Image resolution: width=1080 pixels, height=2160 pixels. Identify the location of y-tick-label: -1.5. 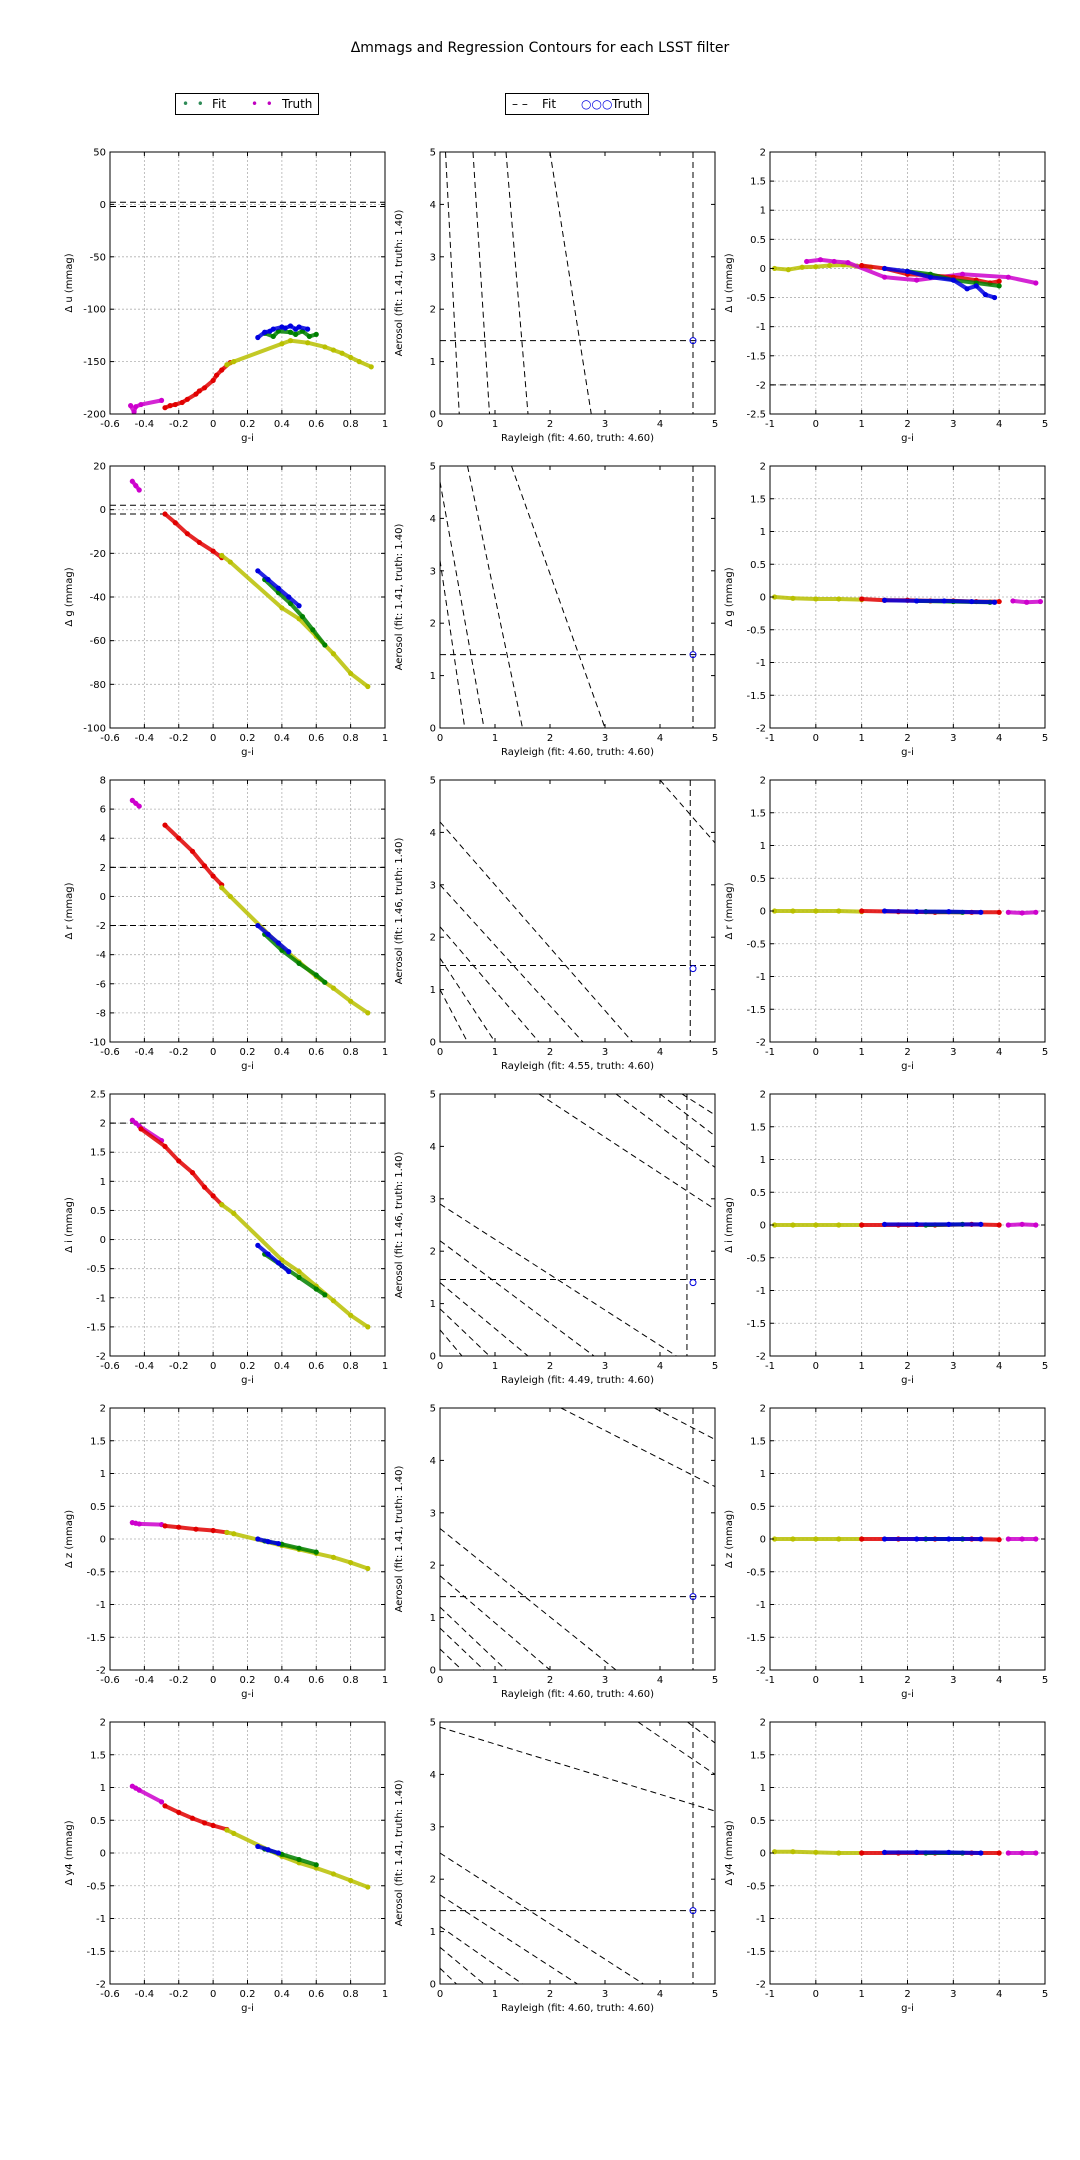
(756, 1010).